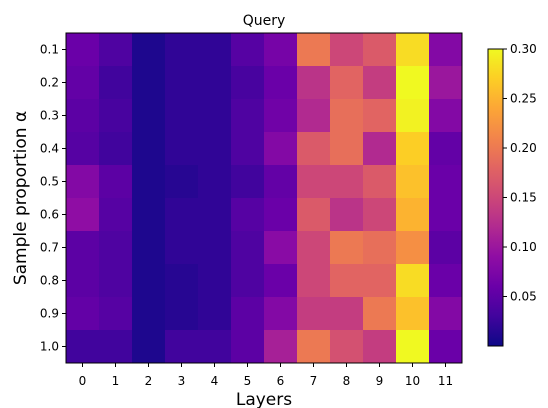 This screenshot has width=548, height=408. I want to click on y-tick-label: 0.3, so click(49, 116).